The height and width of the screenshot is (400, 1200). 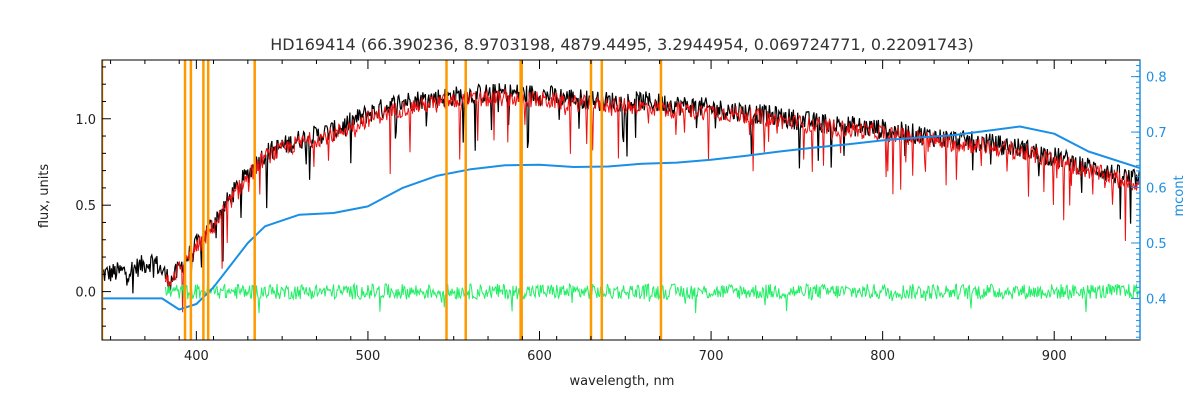 I want to click on y2-tick-label: 0.6, so click(x=1156, y=189).